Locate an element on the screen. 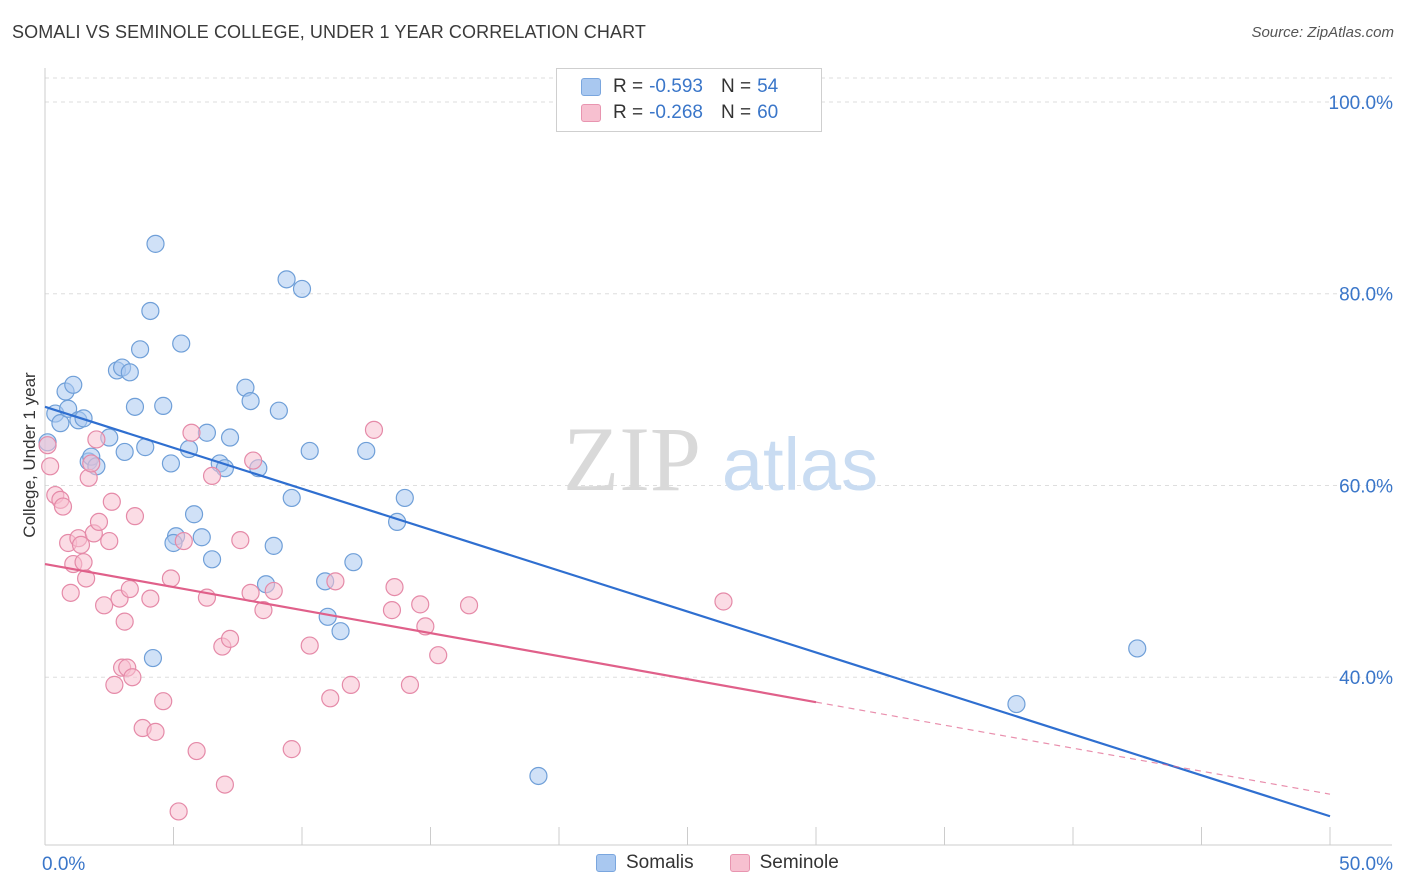 Image resolution: width=1406 pixels, height=892 pixels. y-tick-label: 80.0% is located at coordinates (1366, 295).